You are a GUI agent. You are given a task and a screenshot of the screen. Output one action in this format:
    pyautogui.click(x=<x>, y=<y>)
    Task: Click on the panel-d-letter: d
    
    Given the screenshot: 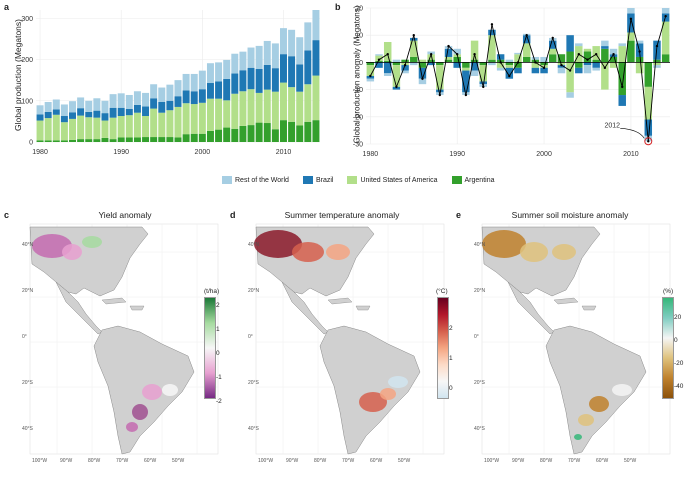 What is the action you would take?
    pyautogui.click(x=233, y=215)
    